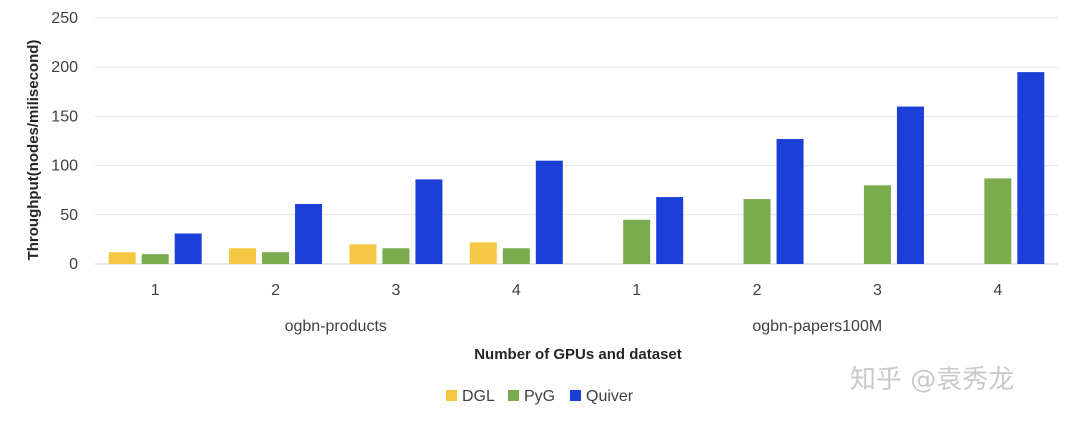  What do you see at coordinates (451, 395) in the screenshot?
I see `legend-swatch-dgl` at bounding box center [451, 395].